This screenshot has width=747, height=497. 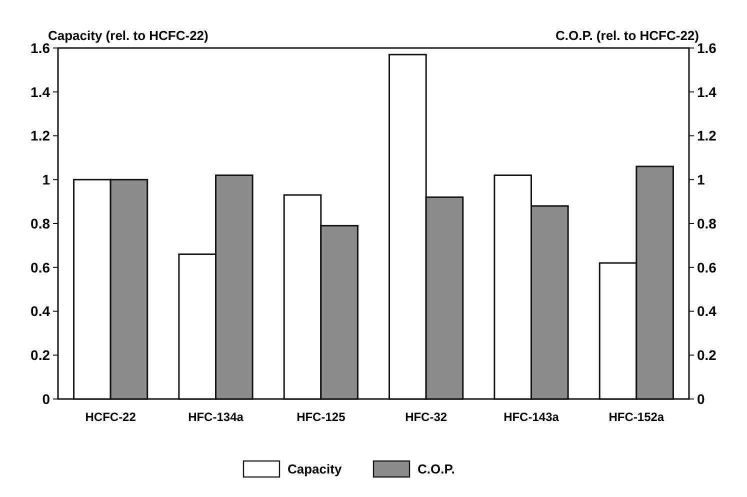 What do you see at coordinates (532, 417) in the screenshot?
I see `x-tick-label: HFC-143a` at bounding box center [532, 417].